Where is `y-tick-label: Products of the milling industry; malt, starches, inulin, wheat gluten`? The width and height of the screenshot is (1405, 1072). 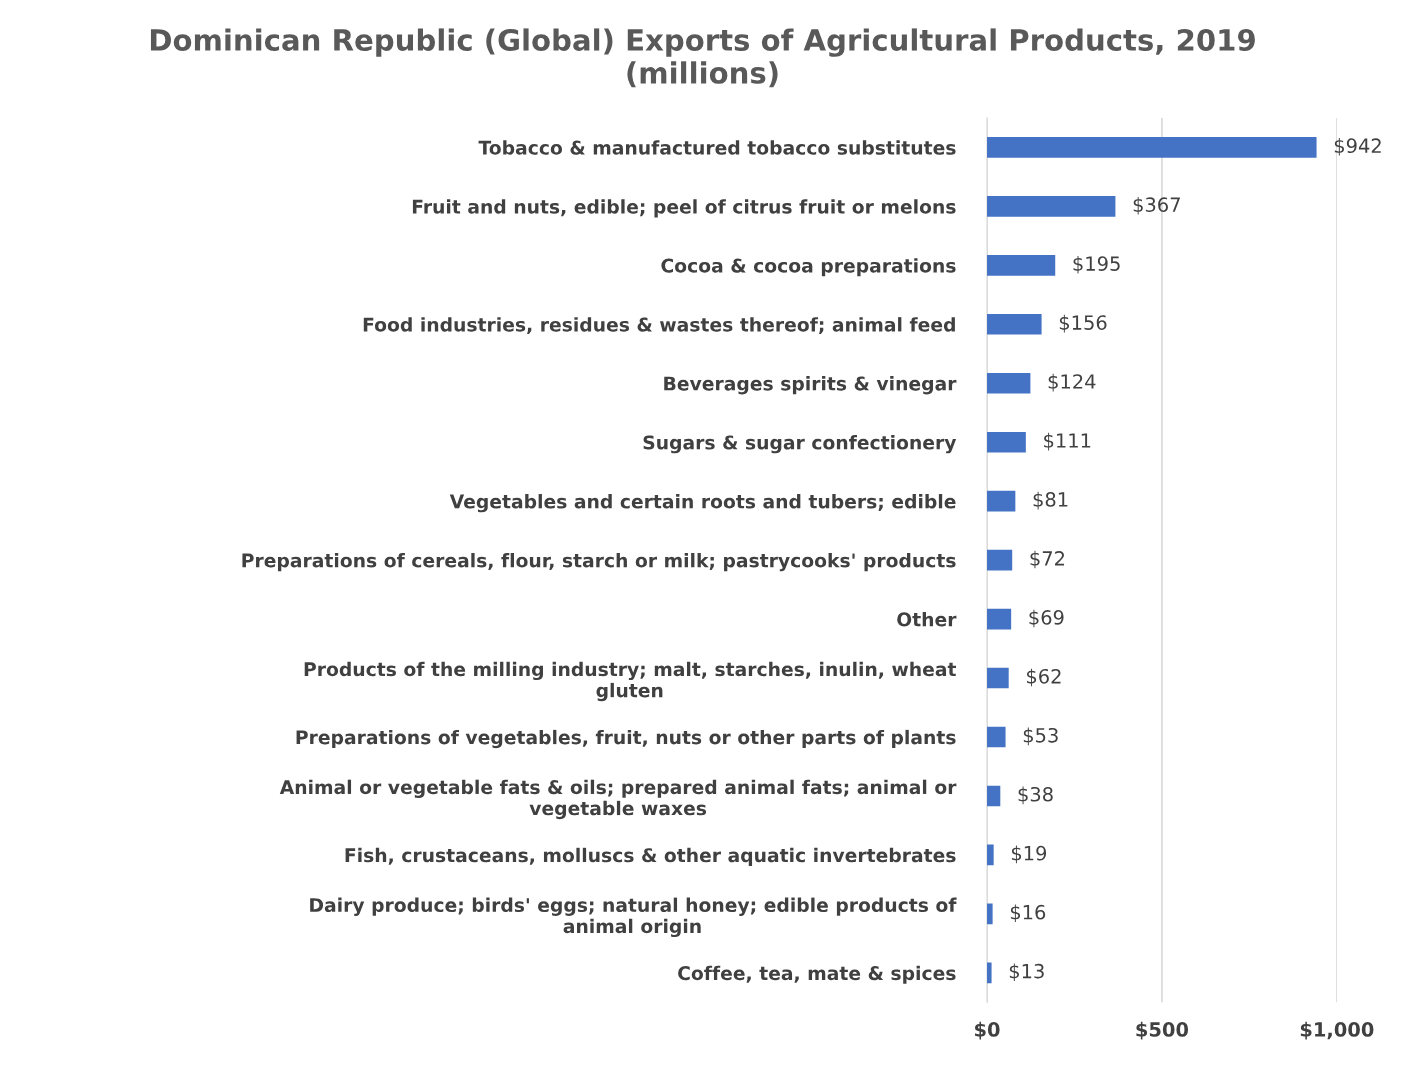 y-tick-label: Products of the milling industry; malt, starches, inulin, wheat gluten is located at coordinates (630, 681).